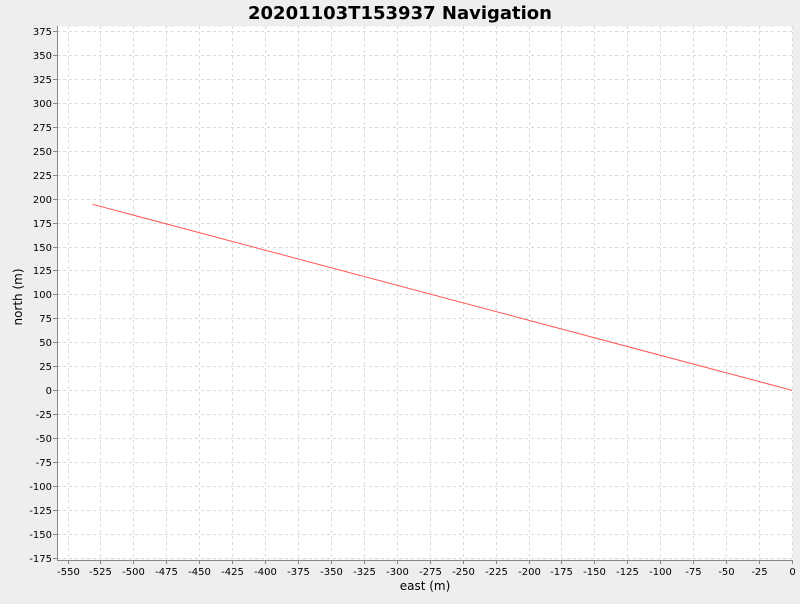 The height and width of the screenshot is (604, 800). I want to click on x-tick-label: -250, so click(463, 572).